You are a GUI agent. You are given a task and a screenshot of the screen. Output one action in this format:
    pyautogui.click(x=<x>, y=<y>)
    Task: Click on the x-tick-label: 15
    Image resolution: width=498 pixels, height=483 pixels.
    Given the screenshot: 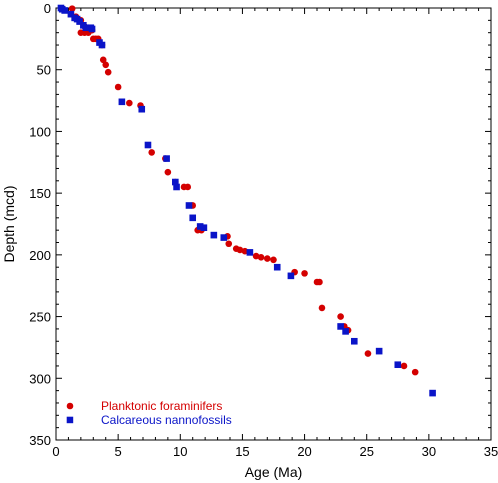 What is the action you would take?
    pyautogui.click(x=242, y=451)
    